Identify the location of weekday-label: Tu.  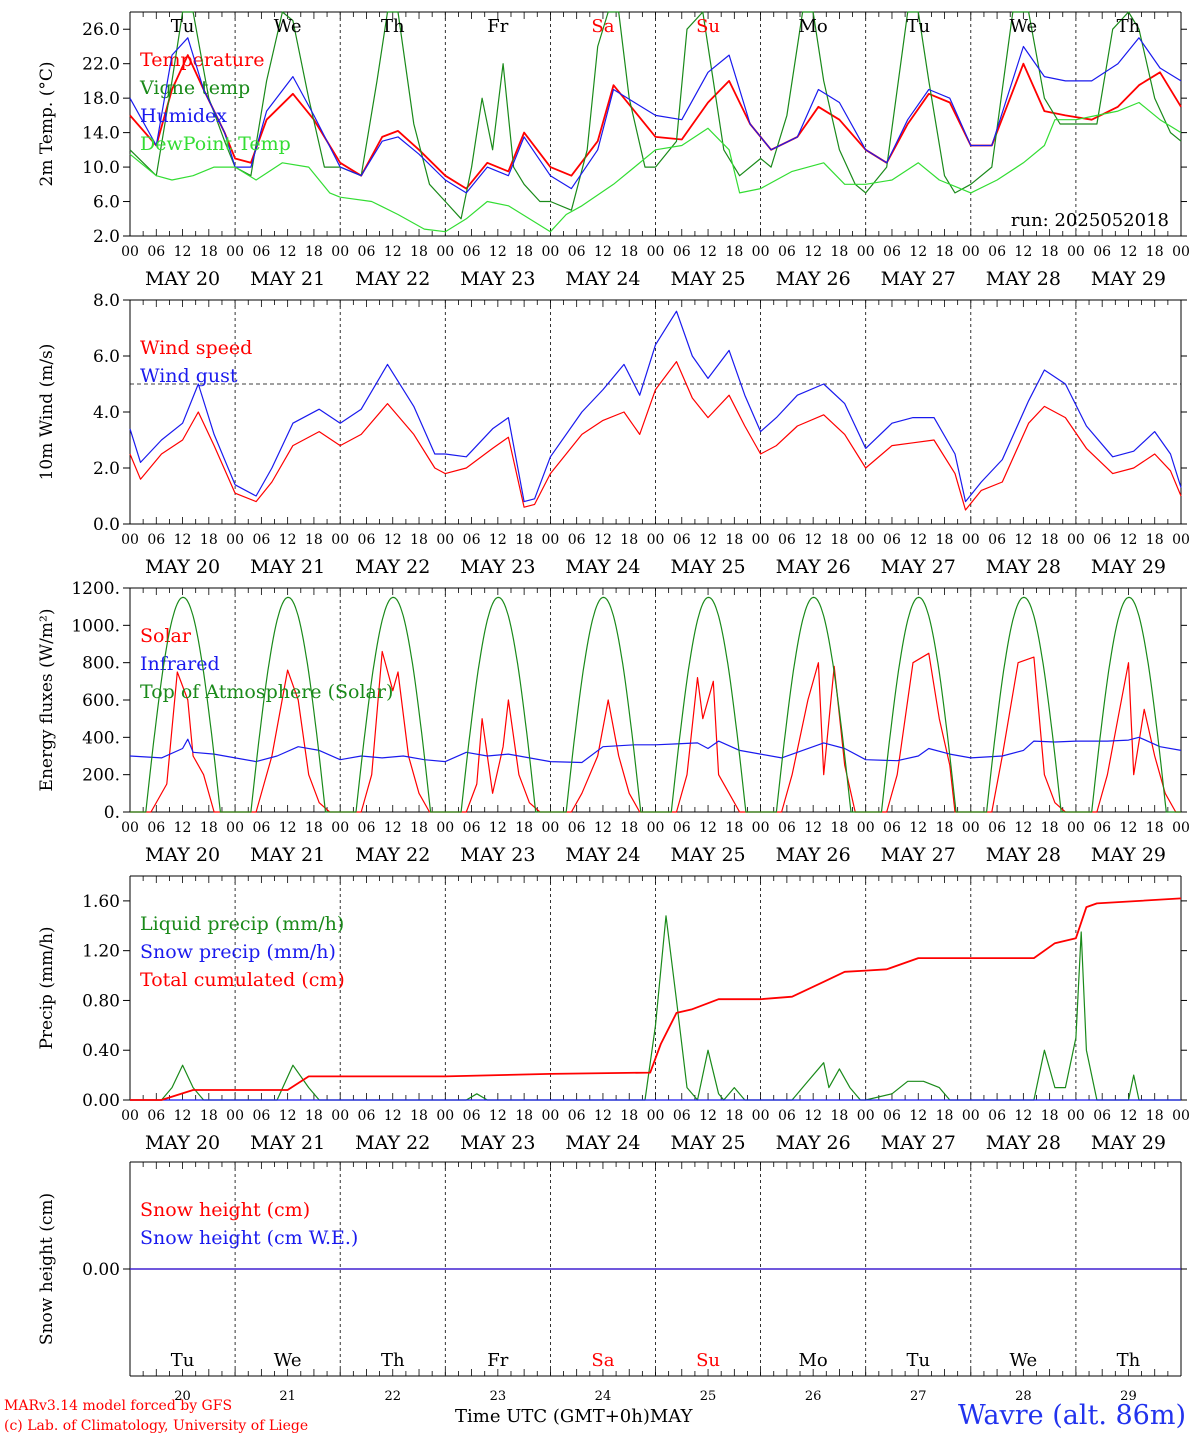
(183, 26).